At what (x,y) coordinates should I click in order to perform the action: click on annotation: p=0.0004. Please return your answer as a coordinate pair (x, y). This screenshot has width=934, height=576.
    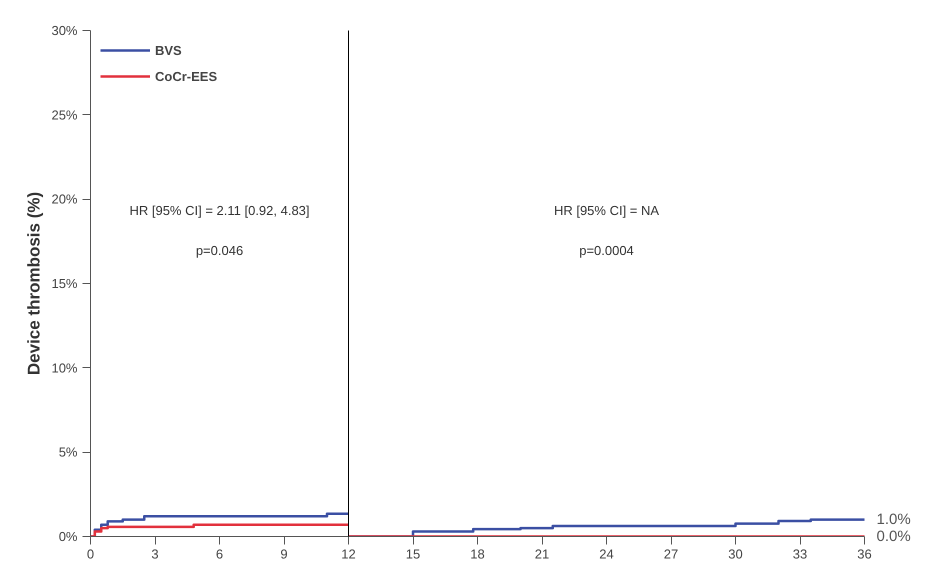
    Looking at the image, I should click on (606, 250).